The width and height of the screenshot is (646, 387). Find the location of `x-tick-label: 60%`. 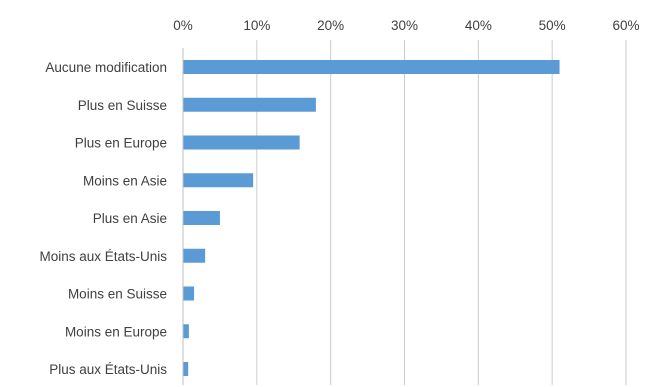

x-tick-label: 60% is located at coordinates (625, 25).